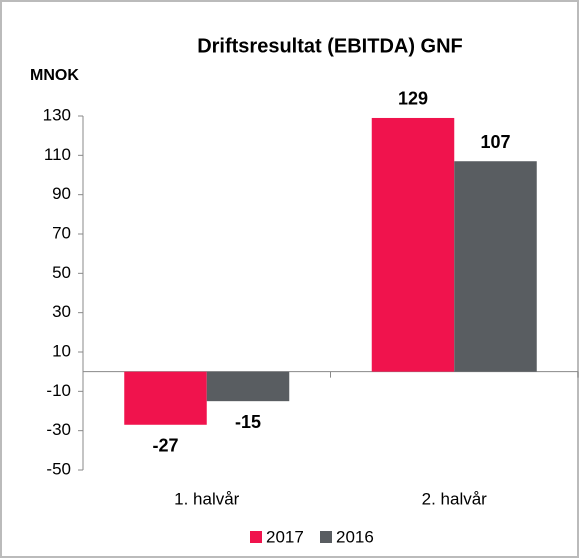 This screenshot has height=558, width=579. Describe the element at coordinates (248, 422) in the screenshot. I see `data-label: -15` at that location.